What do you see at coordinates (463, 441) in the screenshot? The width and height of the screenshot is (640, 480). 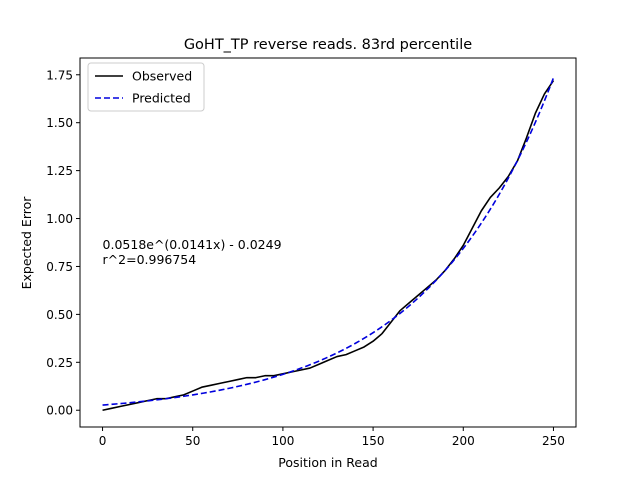 I see `x-tick-label: 200` at bounding box center [463, 441].